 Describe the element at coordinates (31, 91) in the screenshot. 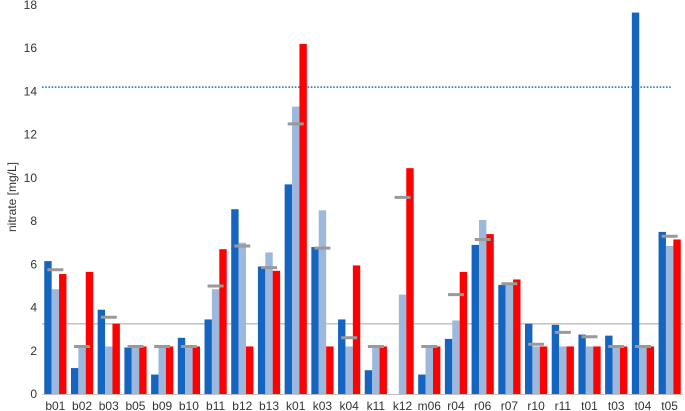

I see `y-tick-label: 14` at that location.